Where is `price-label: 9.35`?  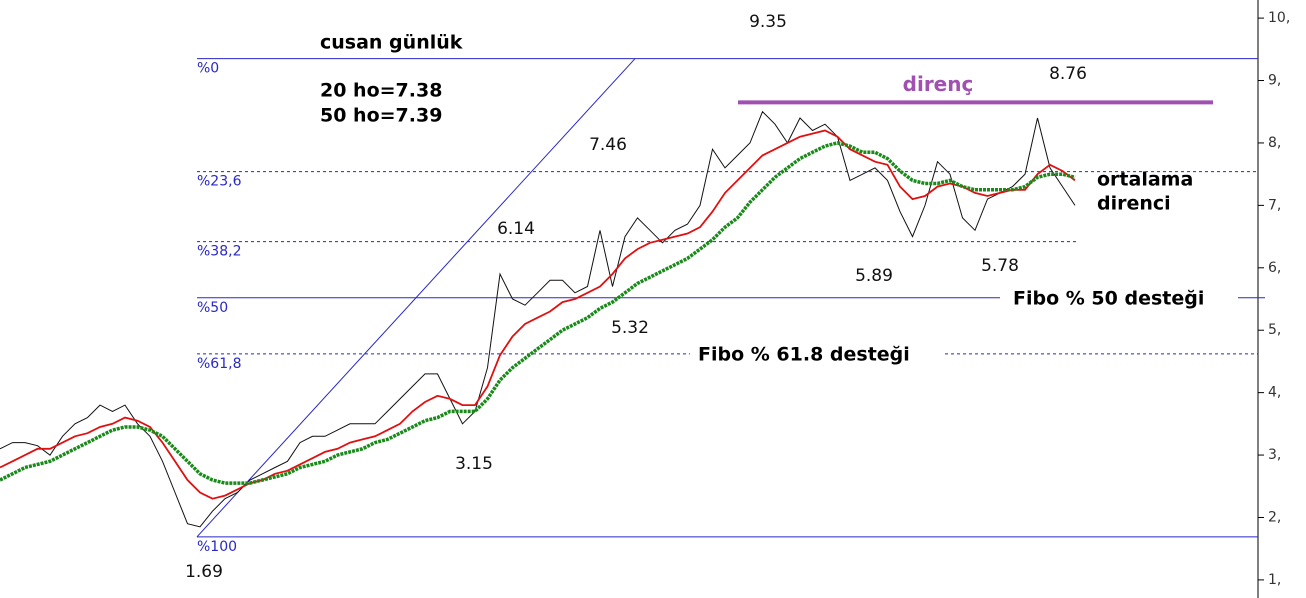
price-label: 9.35 is located at coordinates (768, 22).